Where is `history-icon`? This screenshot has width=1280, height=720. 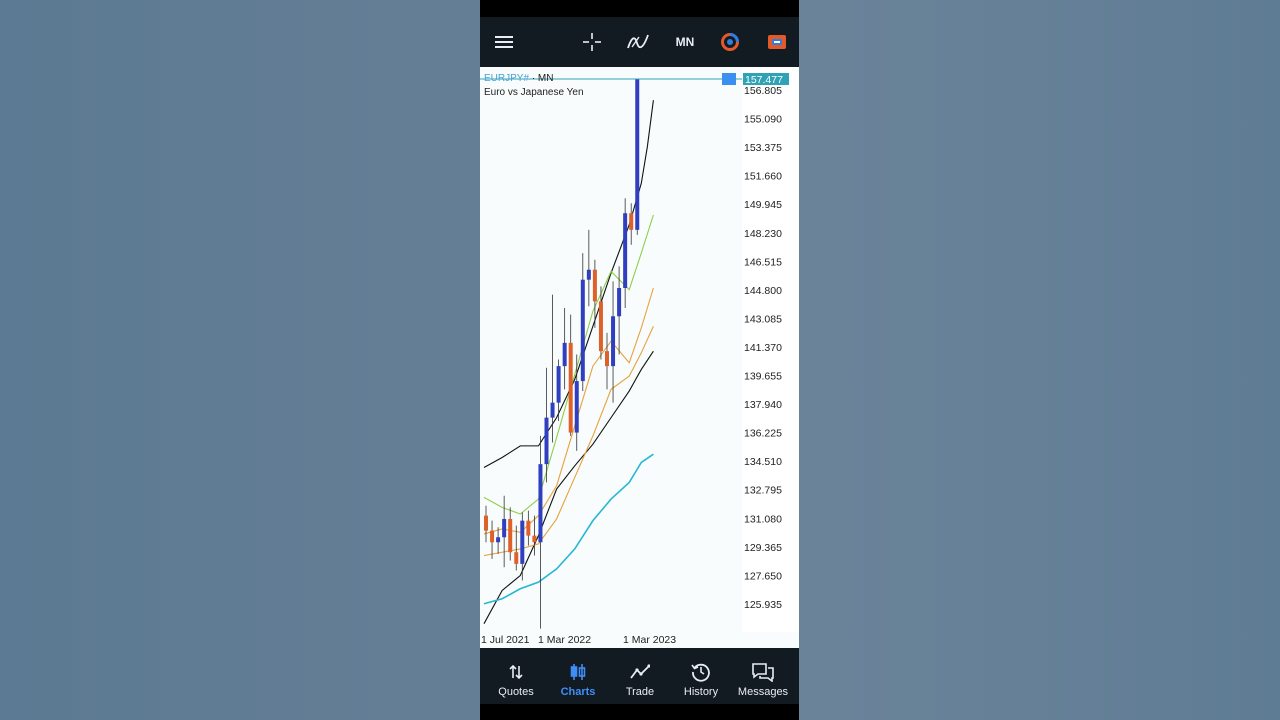
history-icon is located at coordinates (701, 672).